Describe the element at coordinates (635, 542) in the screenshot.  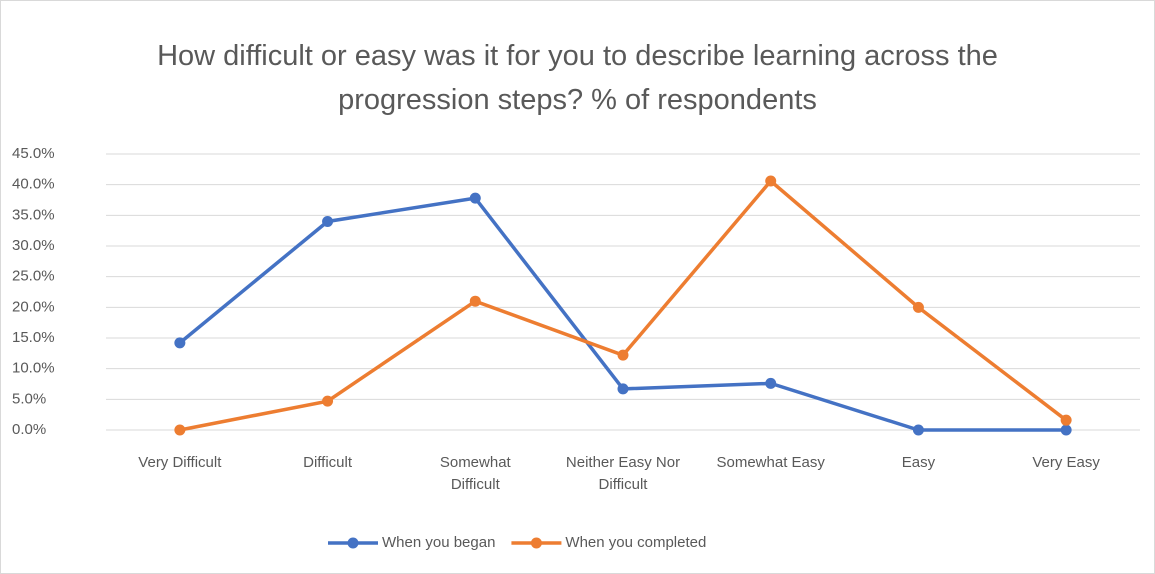
I see `legend-label: When you completed` at that location.